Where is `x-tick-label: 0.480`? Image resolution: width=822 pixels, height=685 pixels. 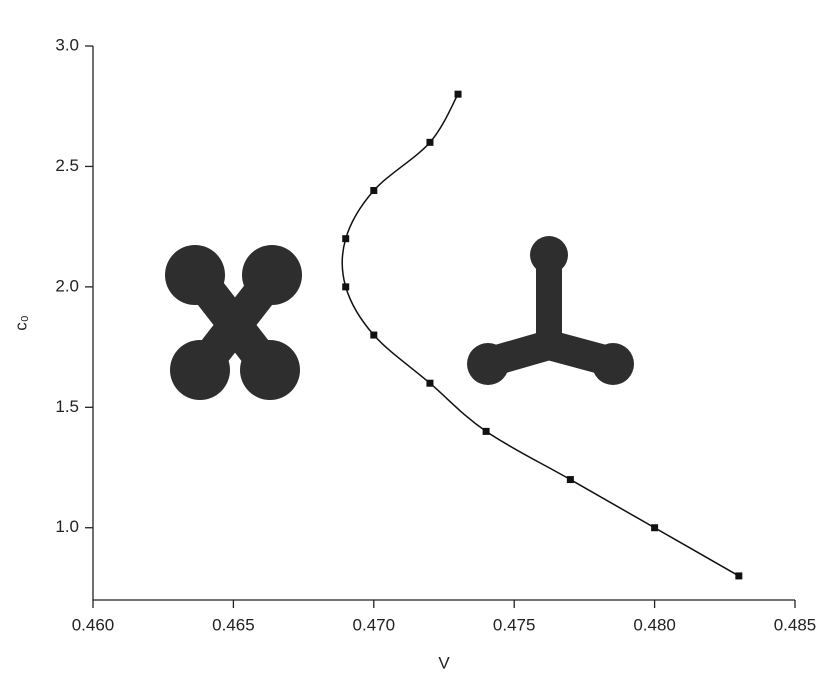 x-tick-label: 0.480 is located at coordinates (654, 624).